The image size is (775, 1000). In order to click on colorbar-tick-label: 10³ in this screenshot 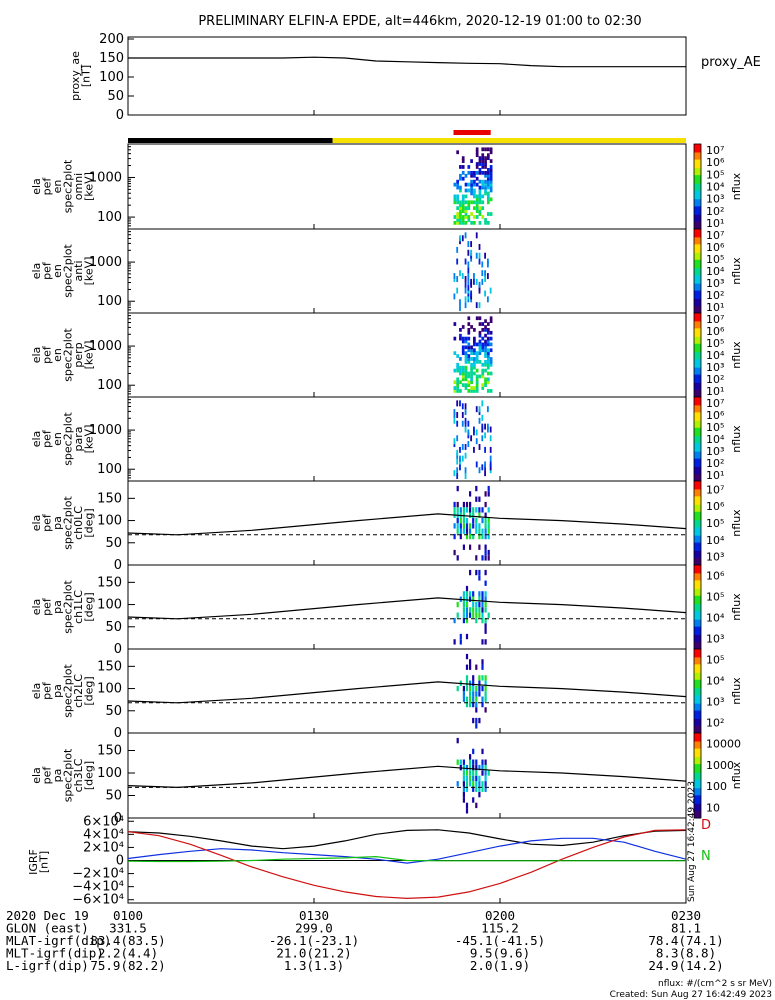, I will do `click(715, 283)`.